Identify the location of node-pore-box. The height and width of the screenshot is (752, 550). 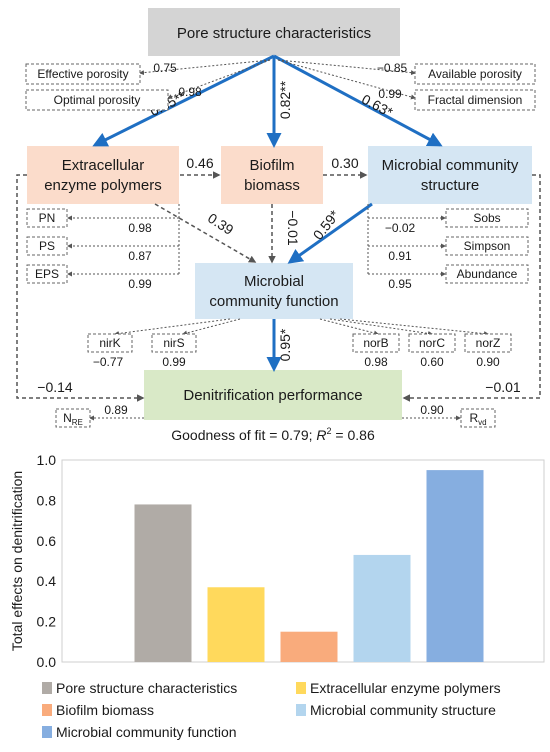
(274, 32).